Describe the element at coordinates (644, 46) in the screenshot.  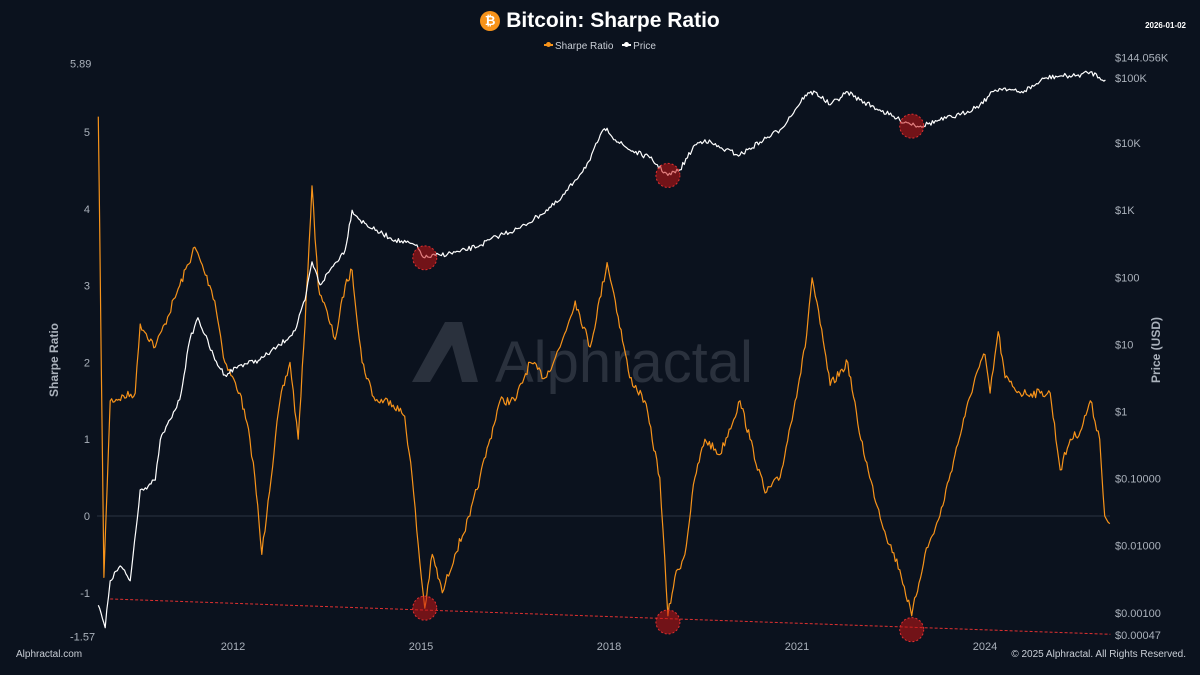
I see `legend-label: Price` at that location.